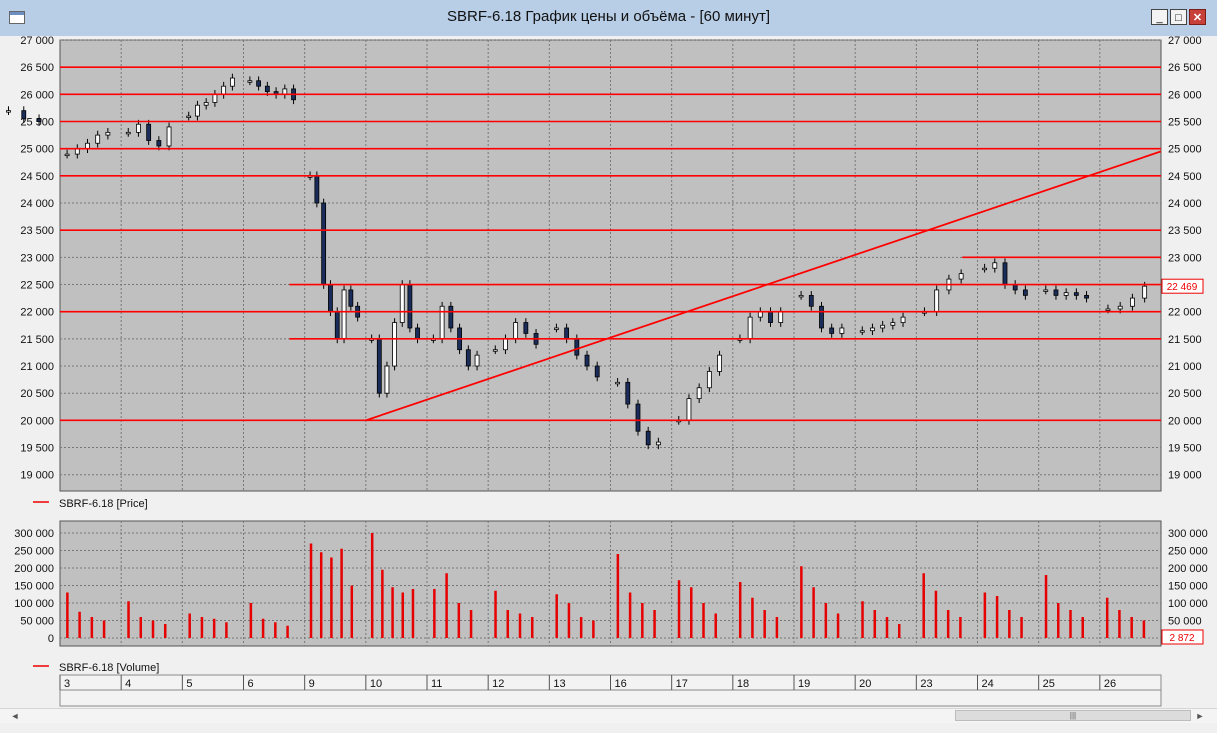 The height and width of the screenshot is (733, 1217). Describe the element at coordinates (37, 449) in the screenshot. I see `price-tick-label-left: 19 500` at that location.